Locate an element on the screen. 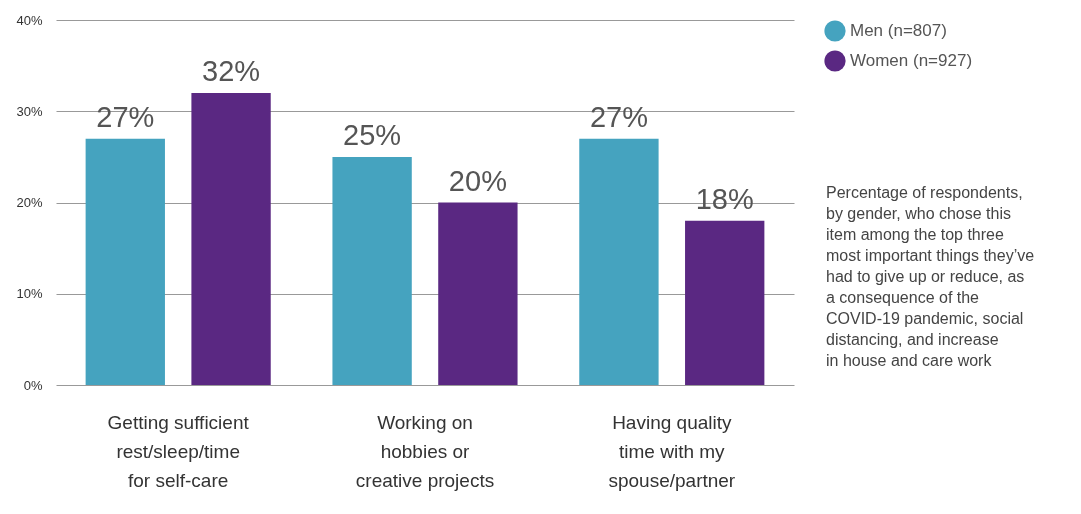  data-label: 25% is located at coordinates (372, 134).